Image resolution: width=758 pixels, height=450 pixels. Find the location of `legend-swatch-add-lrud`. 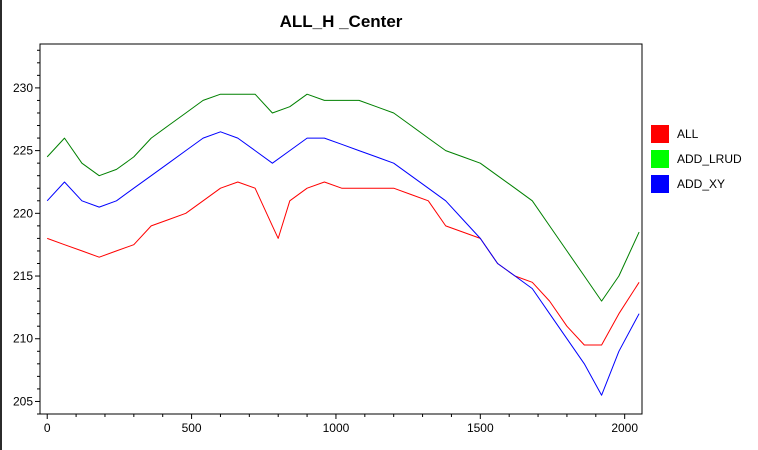

legend-swatch-add-lrud is located at coordinates (660, 158).